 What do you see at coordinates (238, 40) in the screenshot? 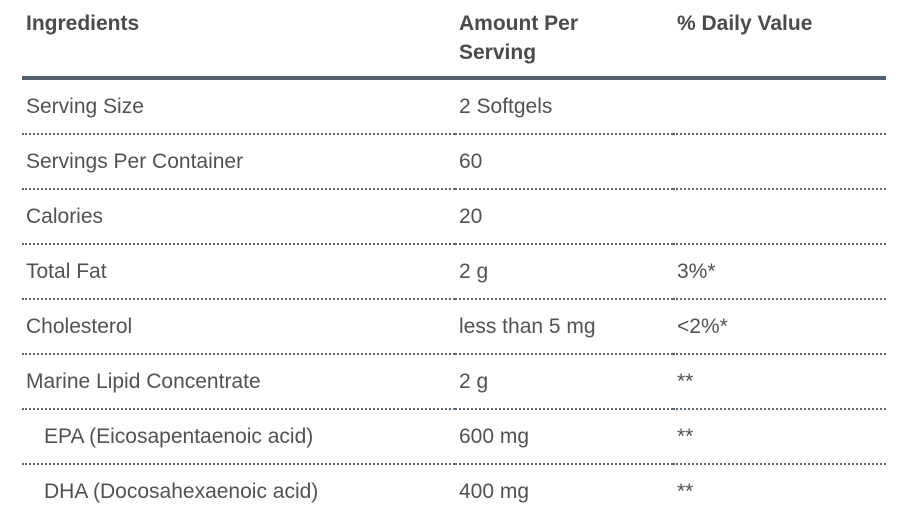
I see `column-header-ingredients: Ingredients` at bounding box center [238, 40].